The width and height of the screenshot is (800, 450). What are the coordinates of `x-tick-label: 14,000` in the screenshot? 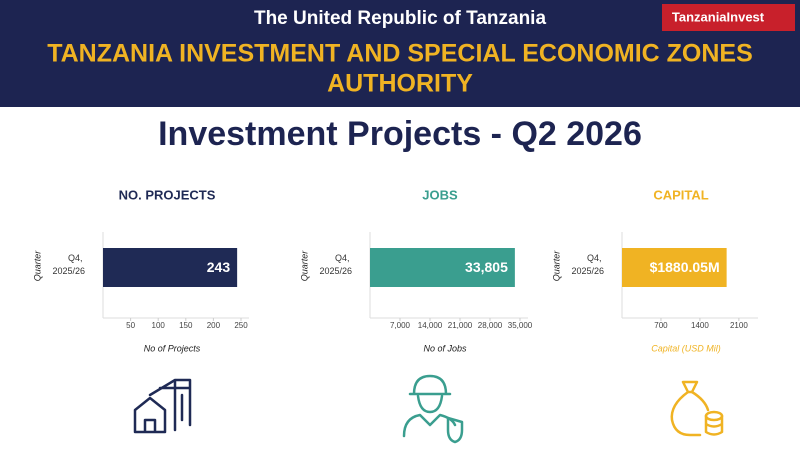 It's located at (430, 325).